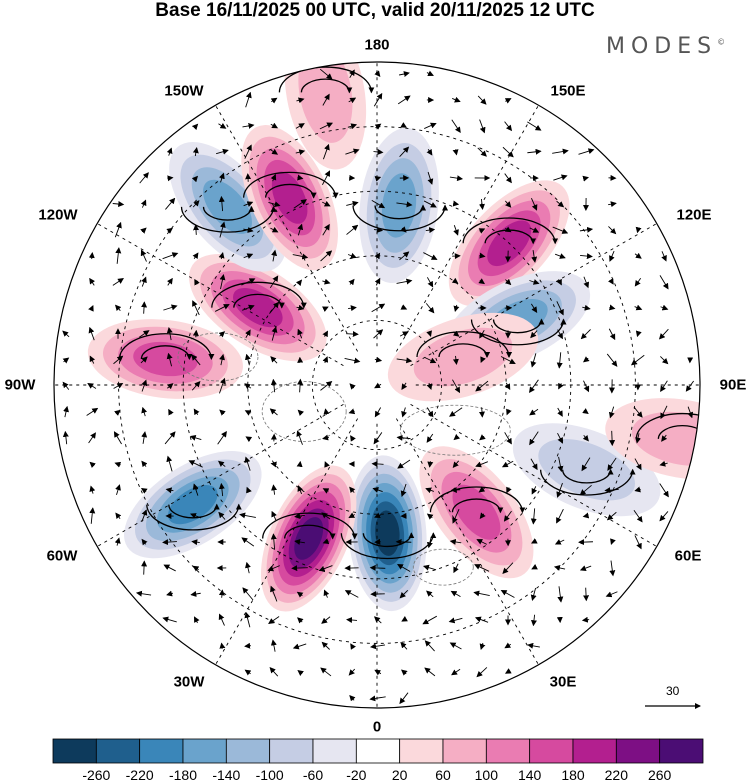  What do you see at coordinates (694, 215) in the screenshot?
I see `lon-label-120e: 120E` at bounding box center [694, 215].